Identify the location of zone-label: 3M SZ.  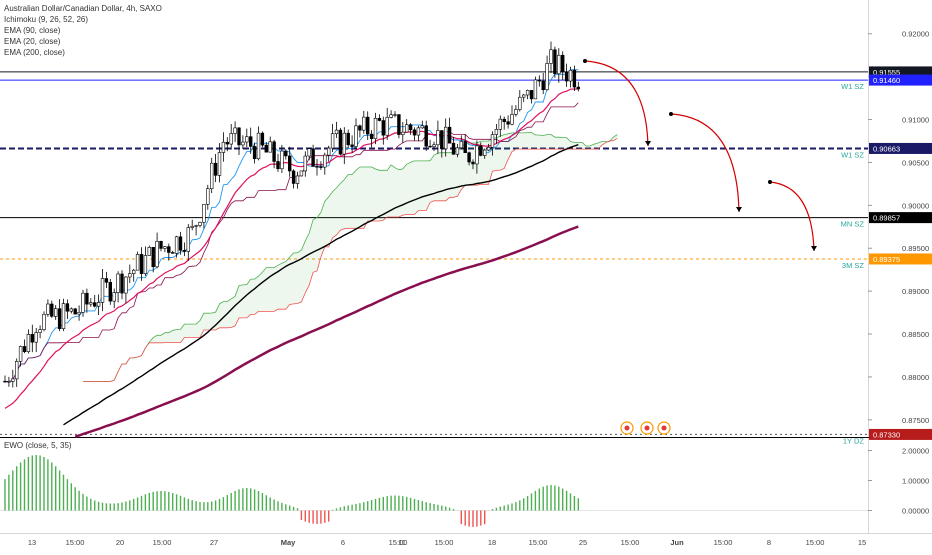
(853, 265).